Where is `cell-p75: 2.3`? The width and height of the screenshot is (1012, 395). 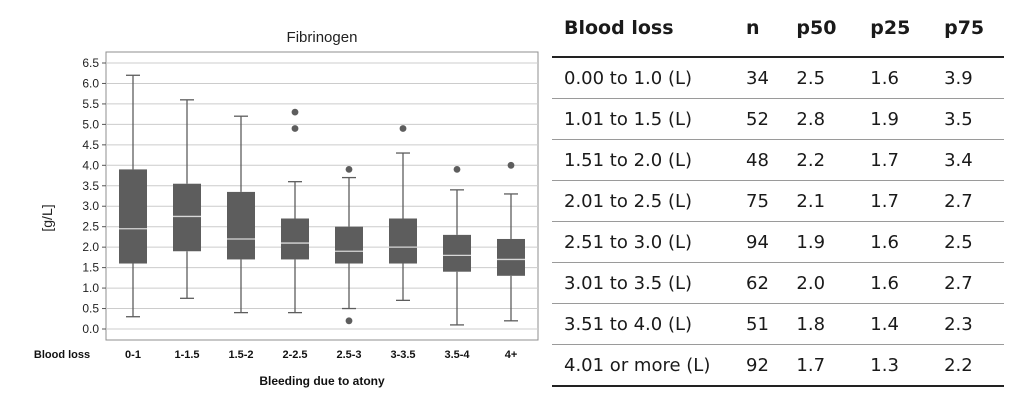 cell-p75: 2.3 is located at coordinates (967, 324).